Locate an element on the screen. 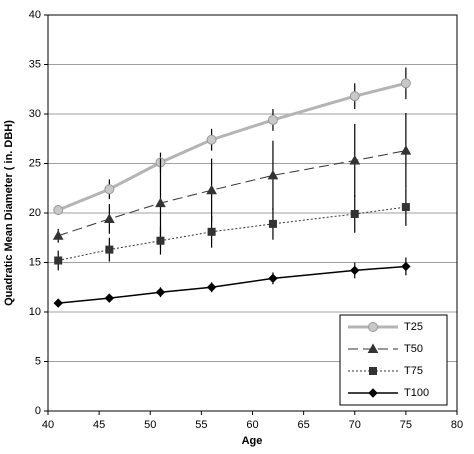 The width and height of the screenshot is (474, 454). x-tick-label: 45 is located at coordinates (99, 425).